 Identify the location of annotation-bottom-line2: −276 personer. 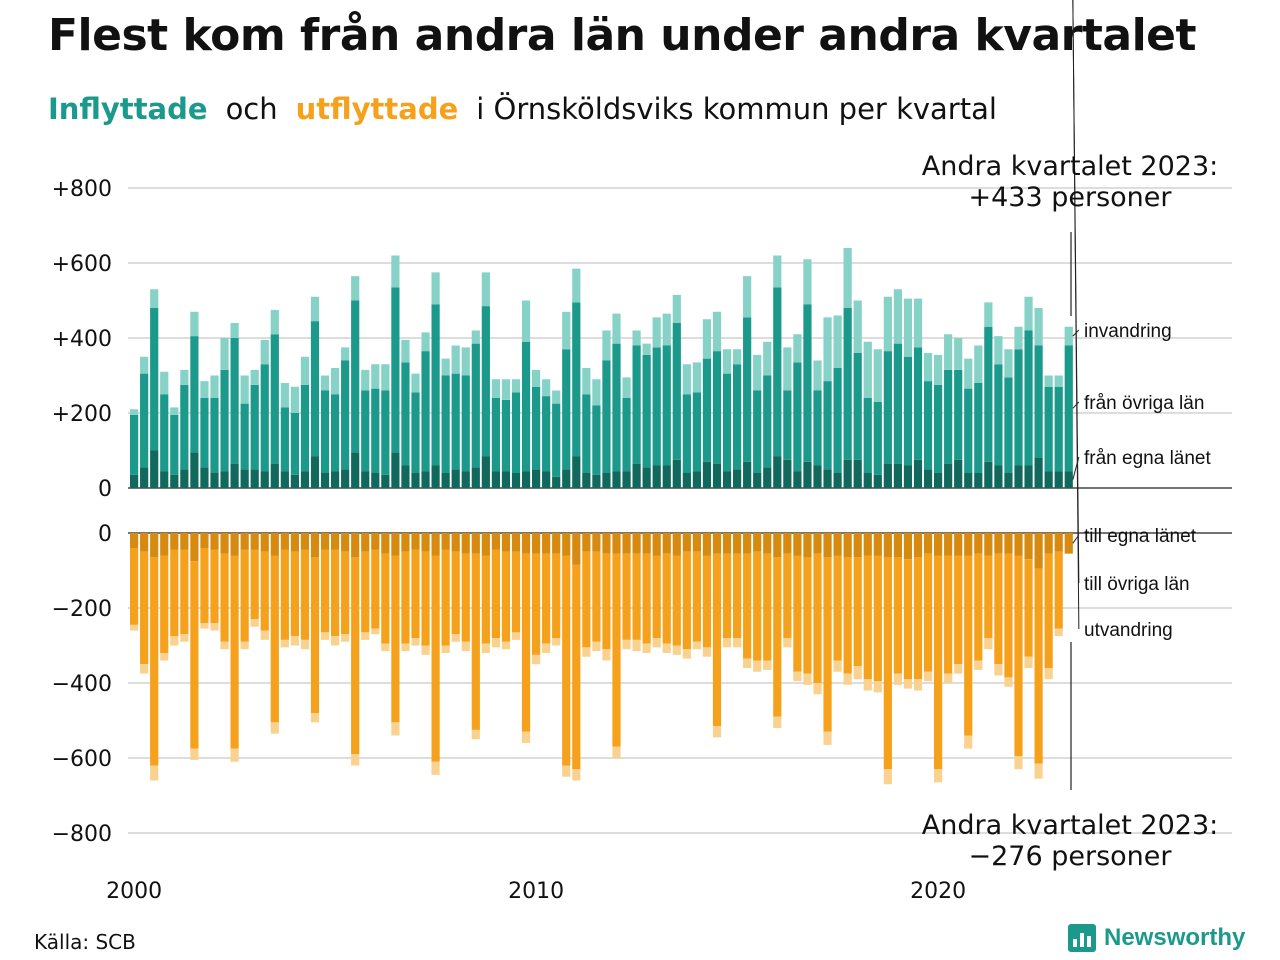
(1070, 856).